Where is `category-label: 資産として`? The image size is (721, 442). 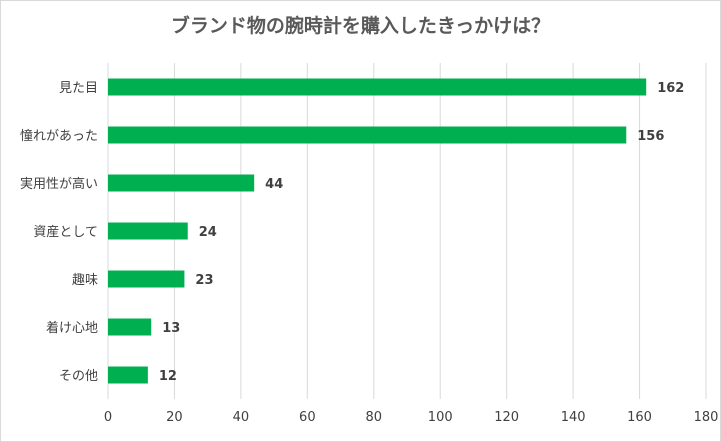
category-label: 資産として is located at coordinates (65, 232).